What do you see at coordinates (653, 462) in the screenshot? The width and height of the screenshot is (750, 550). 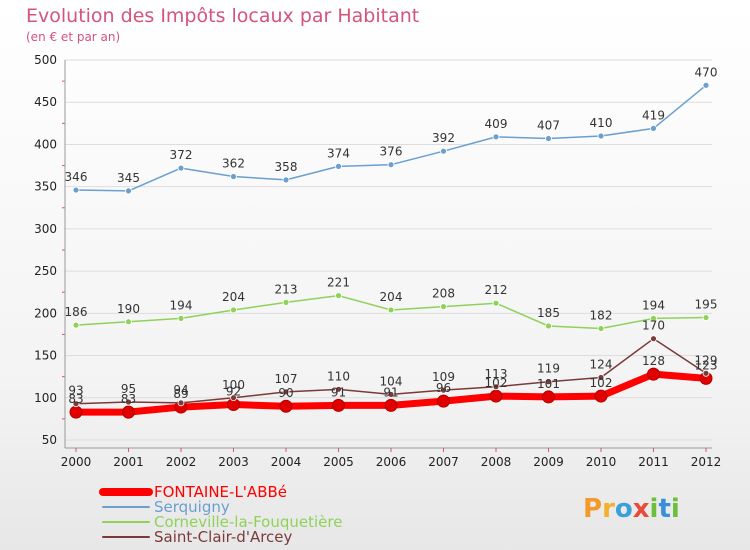 I see `x-tick-label: 2011` at bounding box center [653, 462].